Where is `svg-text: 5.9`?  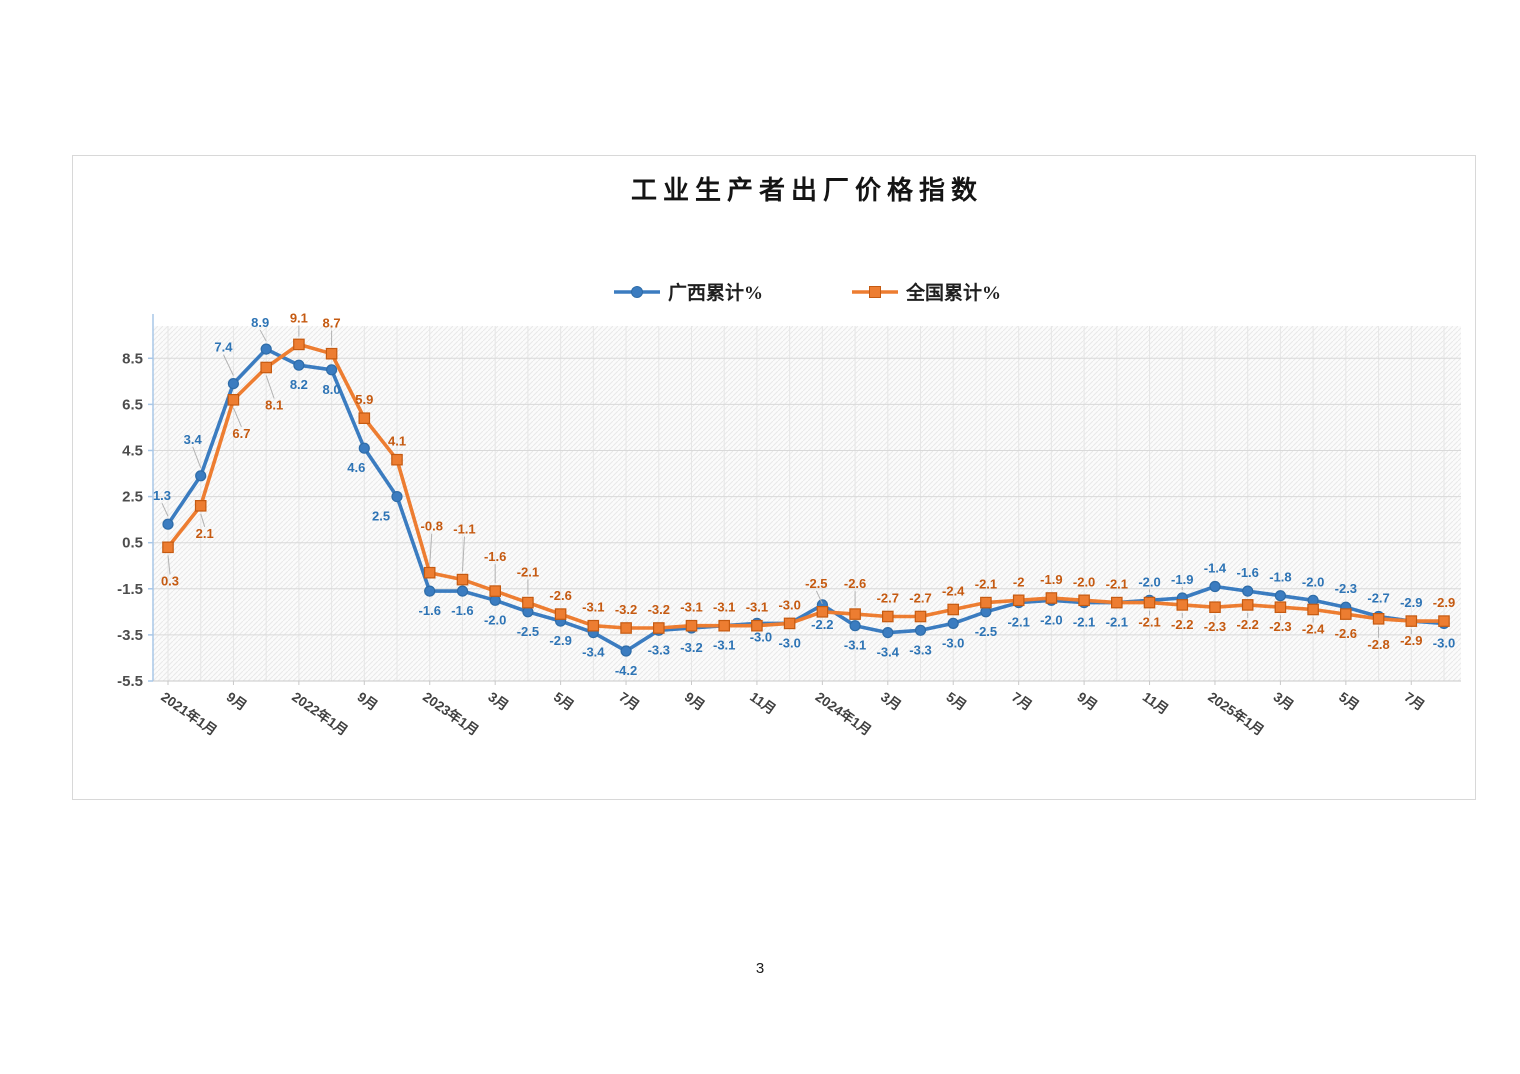 svg-text: 5.9 is located at coordinates (364, 399).